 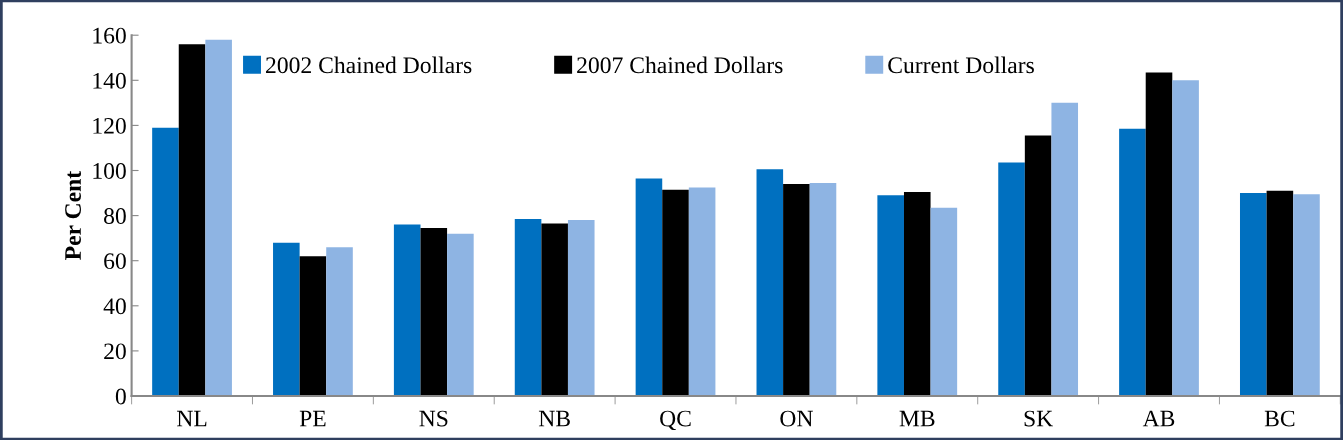 What do you see at coordinates (961, 65) in the screenshot?
I see `legend-label: Current Dollars` at bounding box center [961, 65].